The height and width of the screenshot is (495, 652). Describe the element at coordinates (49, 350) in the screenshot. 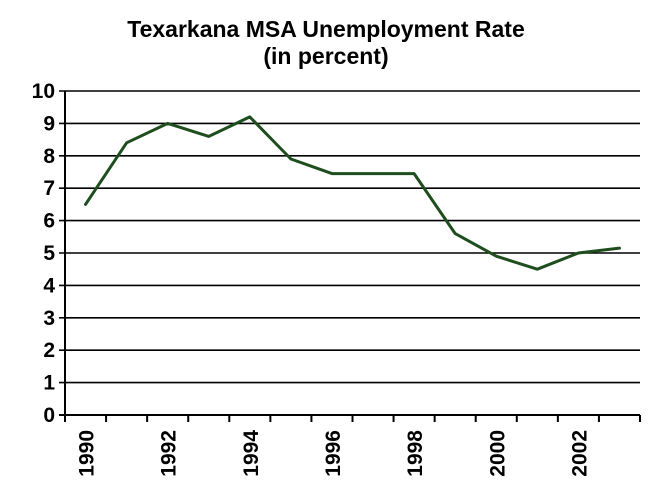

I see `y-tick-label: 2` at that location.